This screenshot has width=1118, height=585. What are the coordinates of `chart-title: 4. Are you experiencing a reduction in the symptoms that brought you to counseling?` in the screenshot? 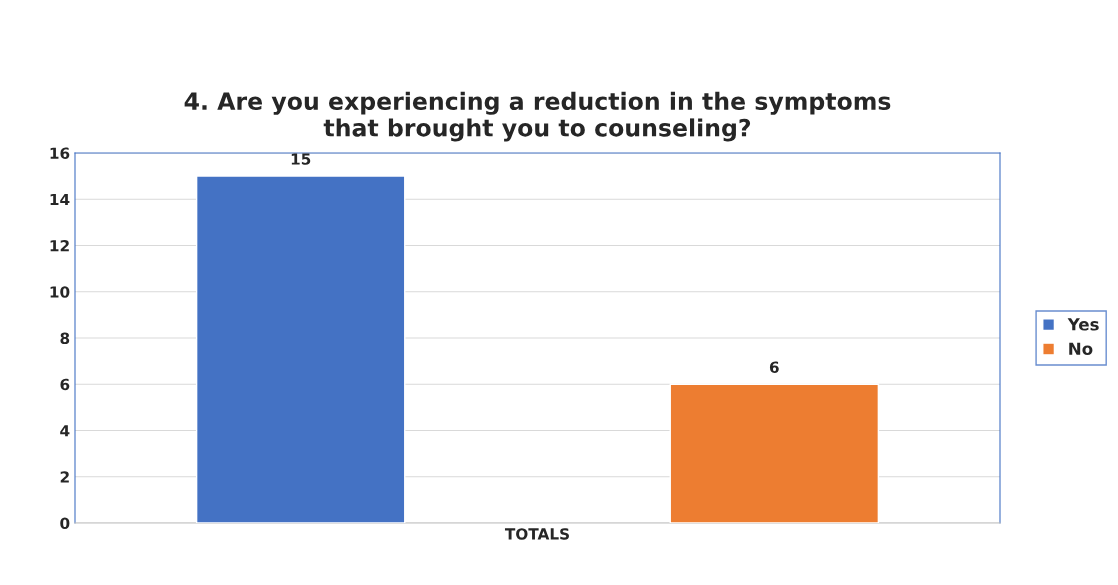 It's located at (537, 116).